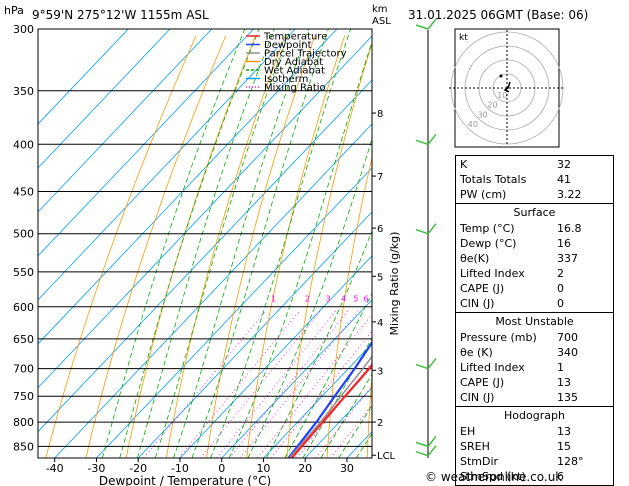  What do you see at coordinates (294, 71) in the screenshot?
I see `legend-label: Wet Adiabat` at bounding box center [294, 71].